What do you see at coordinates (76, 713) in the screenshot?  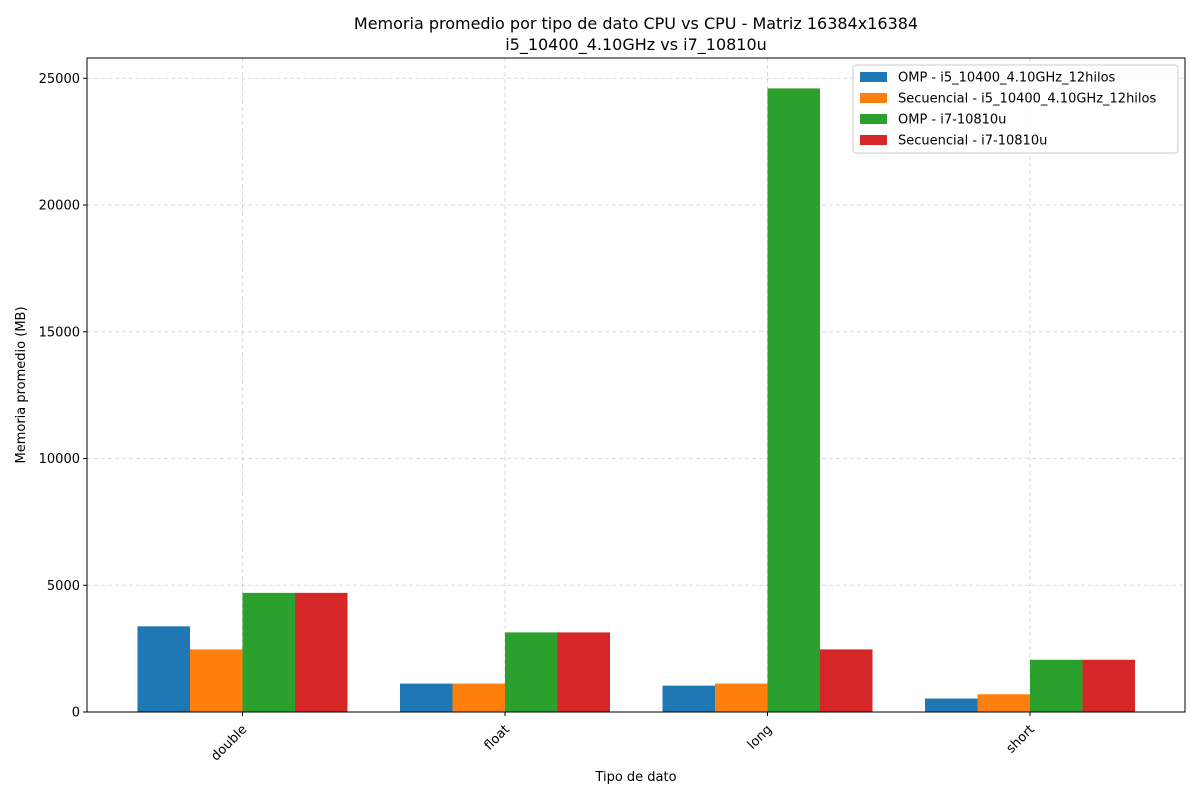 I see `y-tick-label: 0` at bounding box center [76, 713].